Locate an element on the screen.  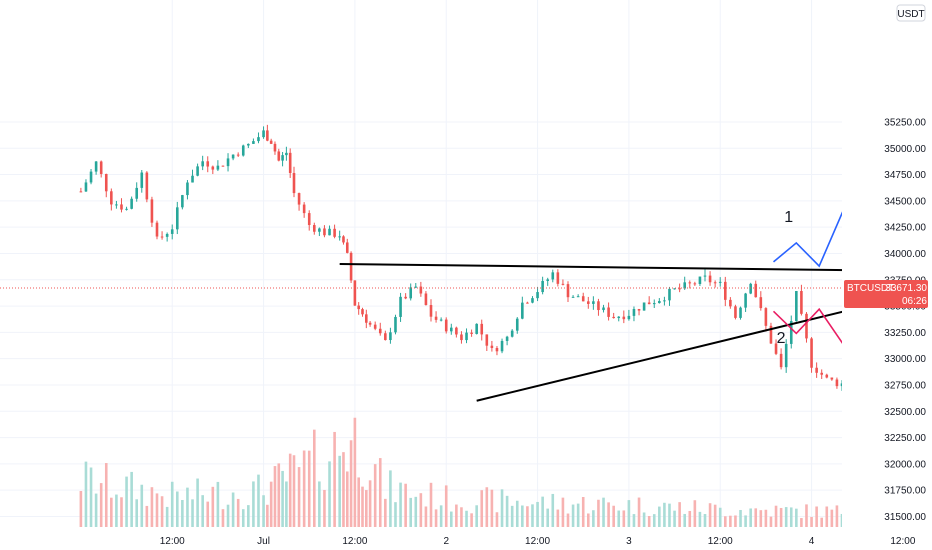
time-tick-label: Jul is located at coordinates (263, 541).